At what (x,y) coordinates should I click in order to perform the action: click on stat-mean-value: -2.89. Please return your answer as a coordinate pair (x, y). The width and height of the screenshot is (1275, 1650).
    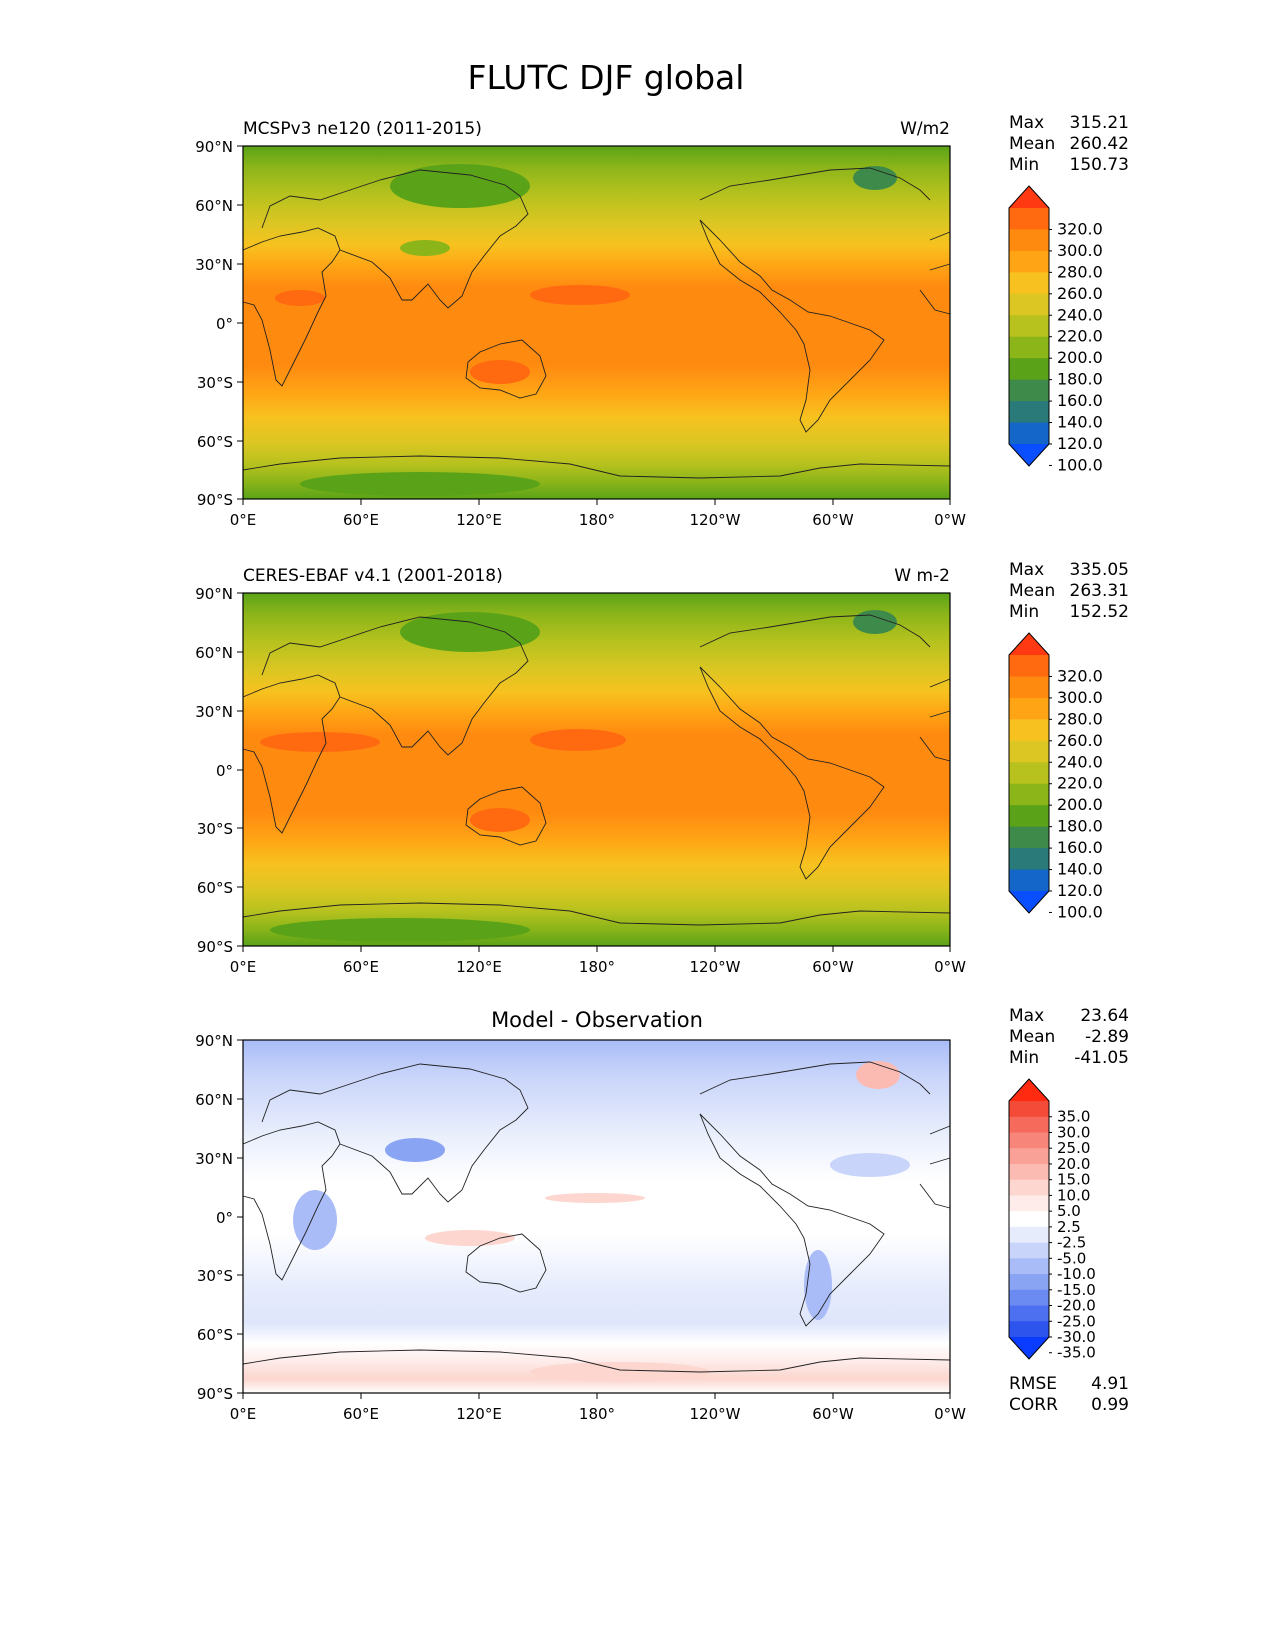
    Looking at the image, I should click on (1107, 1037).